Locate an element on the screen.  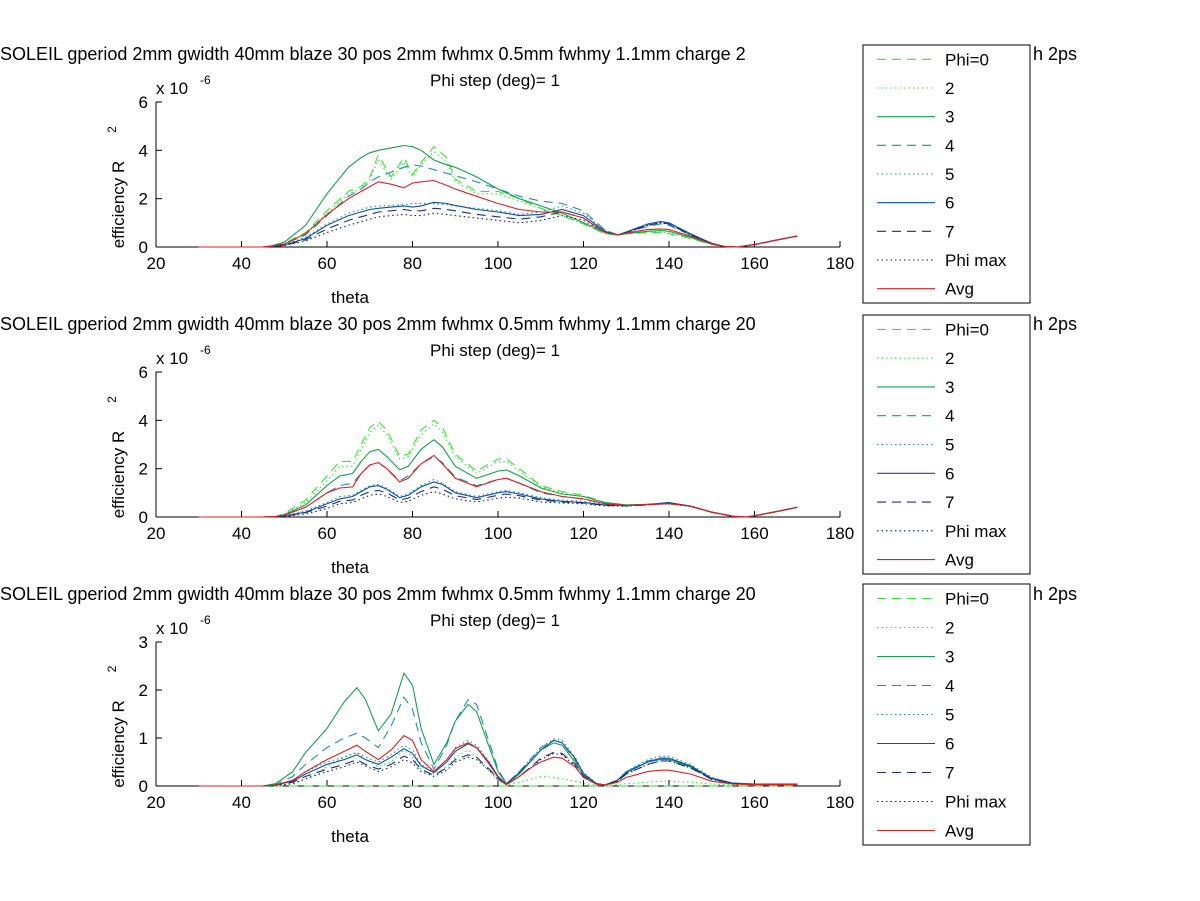
y-tick-label: 3 is located at coordinates (143, 642).